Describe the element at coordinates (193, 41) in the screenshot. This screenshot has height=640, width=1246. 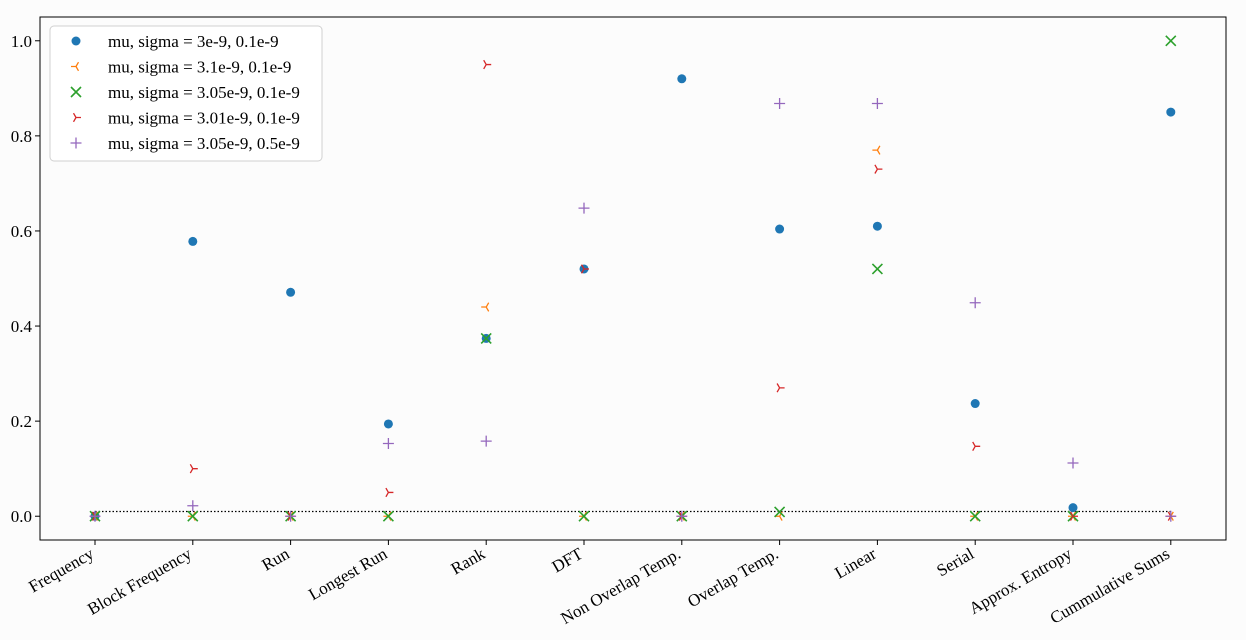
I see `legend-label: mu, sigma = 3e-9, 0.1e-9` at that location.